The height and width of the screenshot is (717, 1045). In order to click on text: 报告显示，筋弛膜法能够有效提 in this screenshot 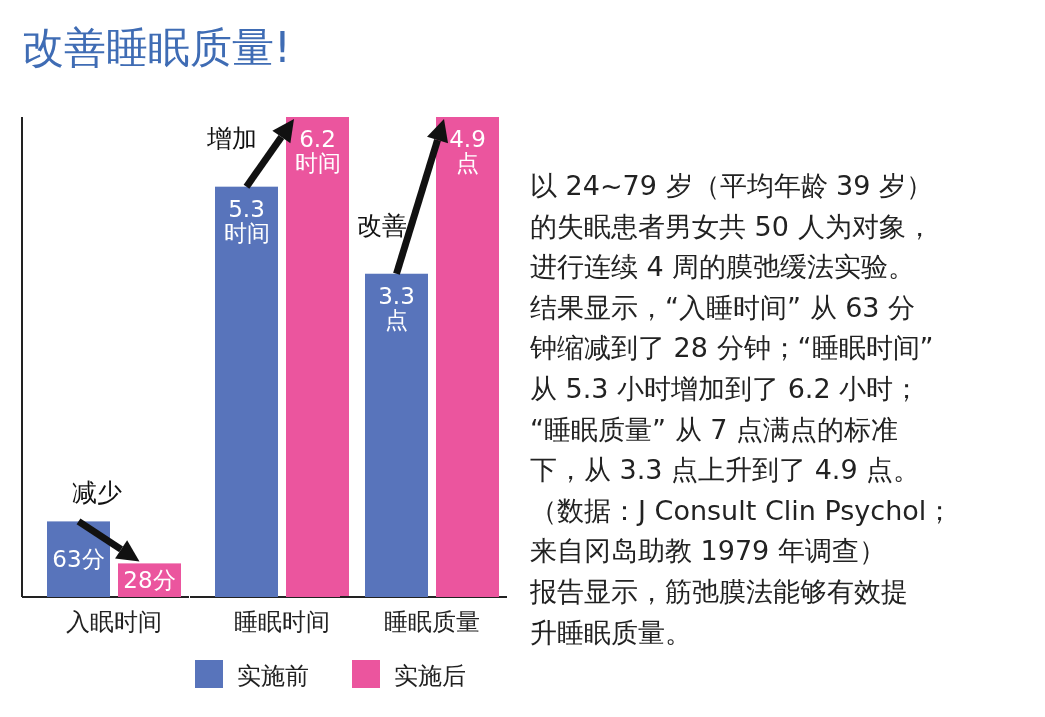, I will do `click(718, 591)`.